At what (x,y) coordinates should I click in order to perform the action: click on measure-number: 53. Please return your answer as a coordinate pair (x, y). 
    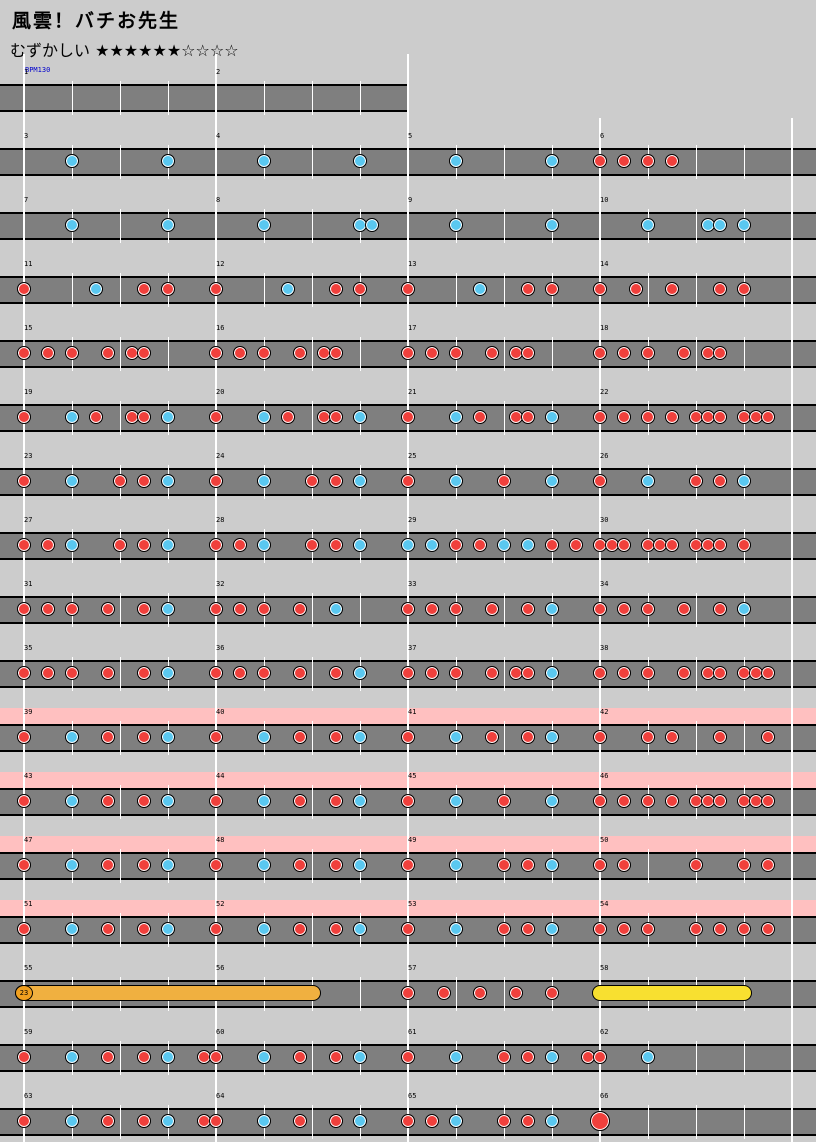
    Looking at the image, I should click on (412, 904).